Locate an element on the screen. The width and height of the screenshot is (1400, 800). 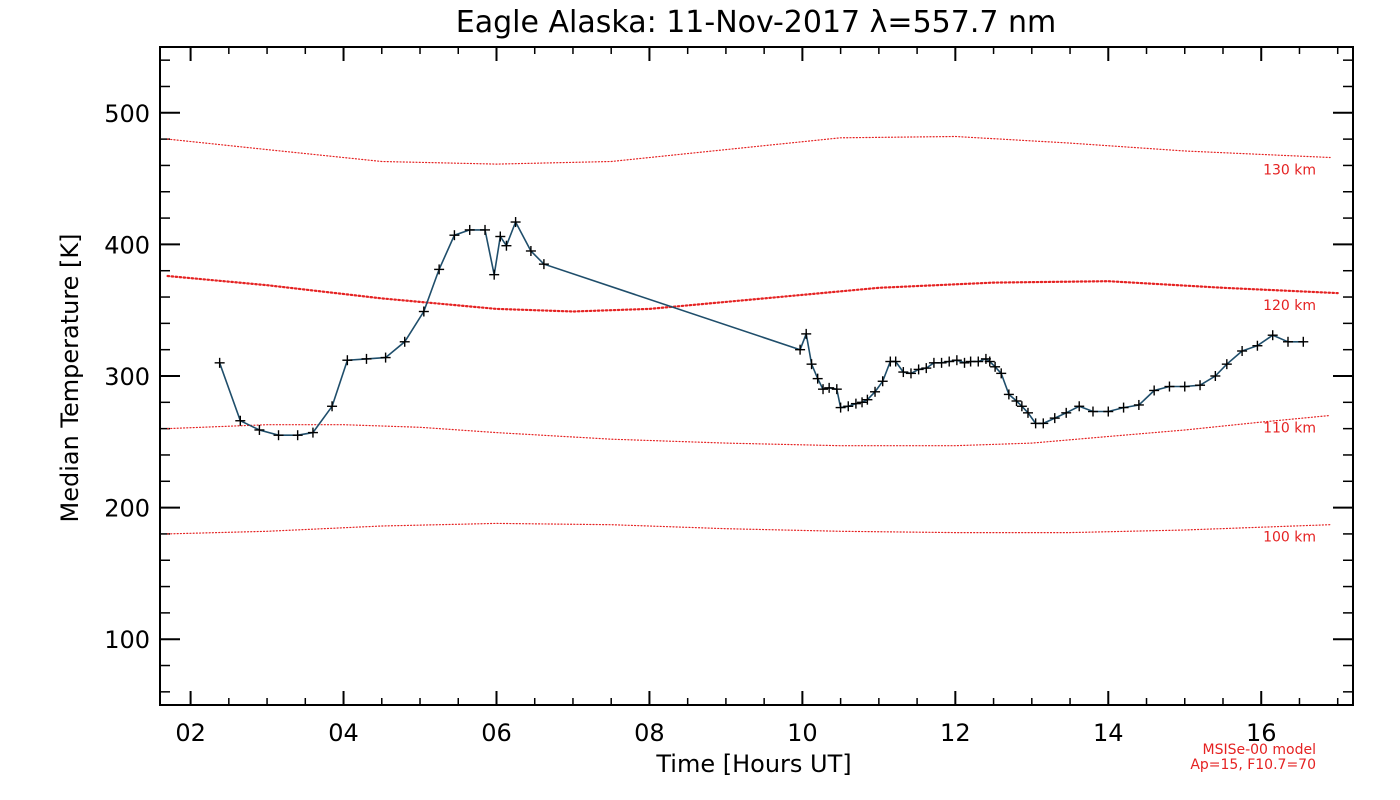
y-axis-label: Median Temperature [K] is located at coordinates (70, 377).